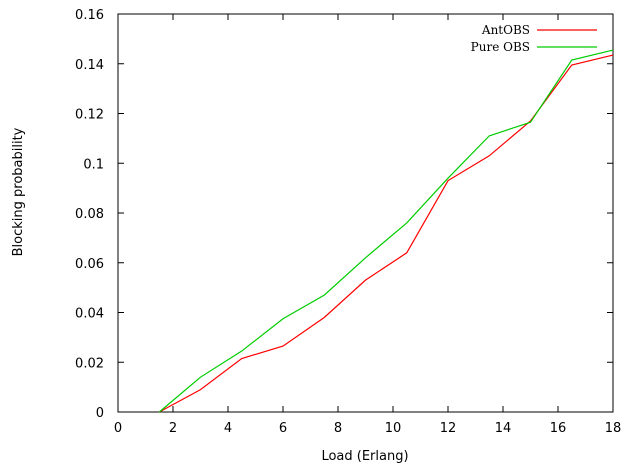  What do you see at coordinates (228, 428) in the screenshot?
I see `x-tick-label: 4` at bounding box center [228, 428].